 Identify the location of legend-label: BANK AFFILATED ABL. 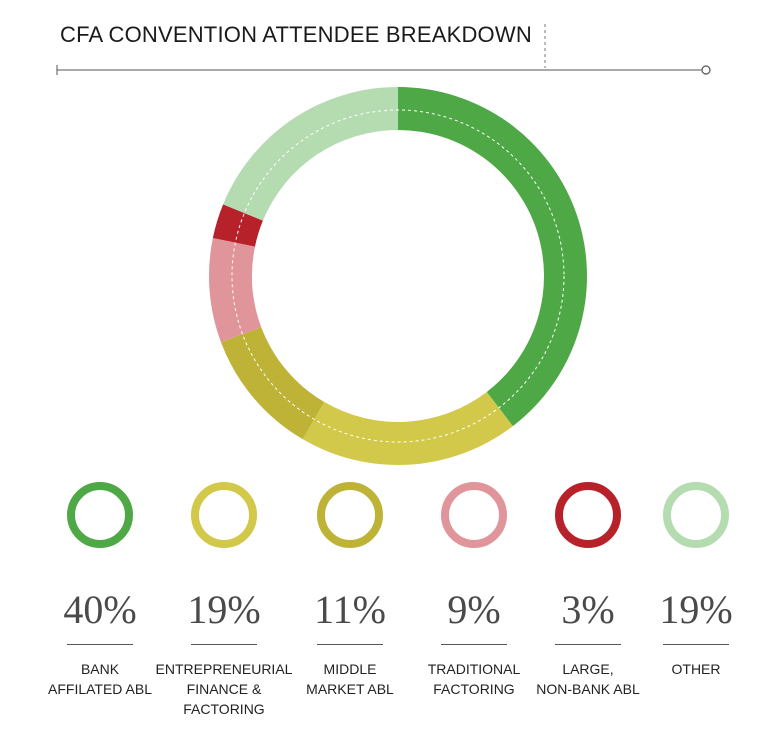
(100, 679).